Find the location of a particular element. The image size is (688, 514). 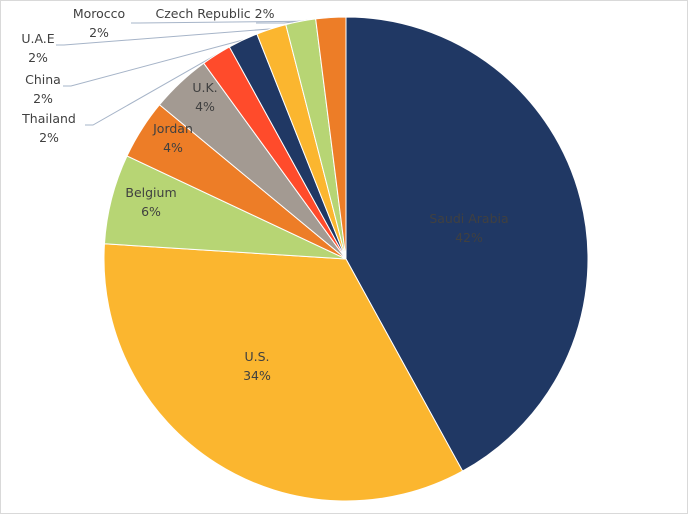

data-label-value: 6% is located at coordinates (151, 211).